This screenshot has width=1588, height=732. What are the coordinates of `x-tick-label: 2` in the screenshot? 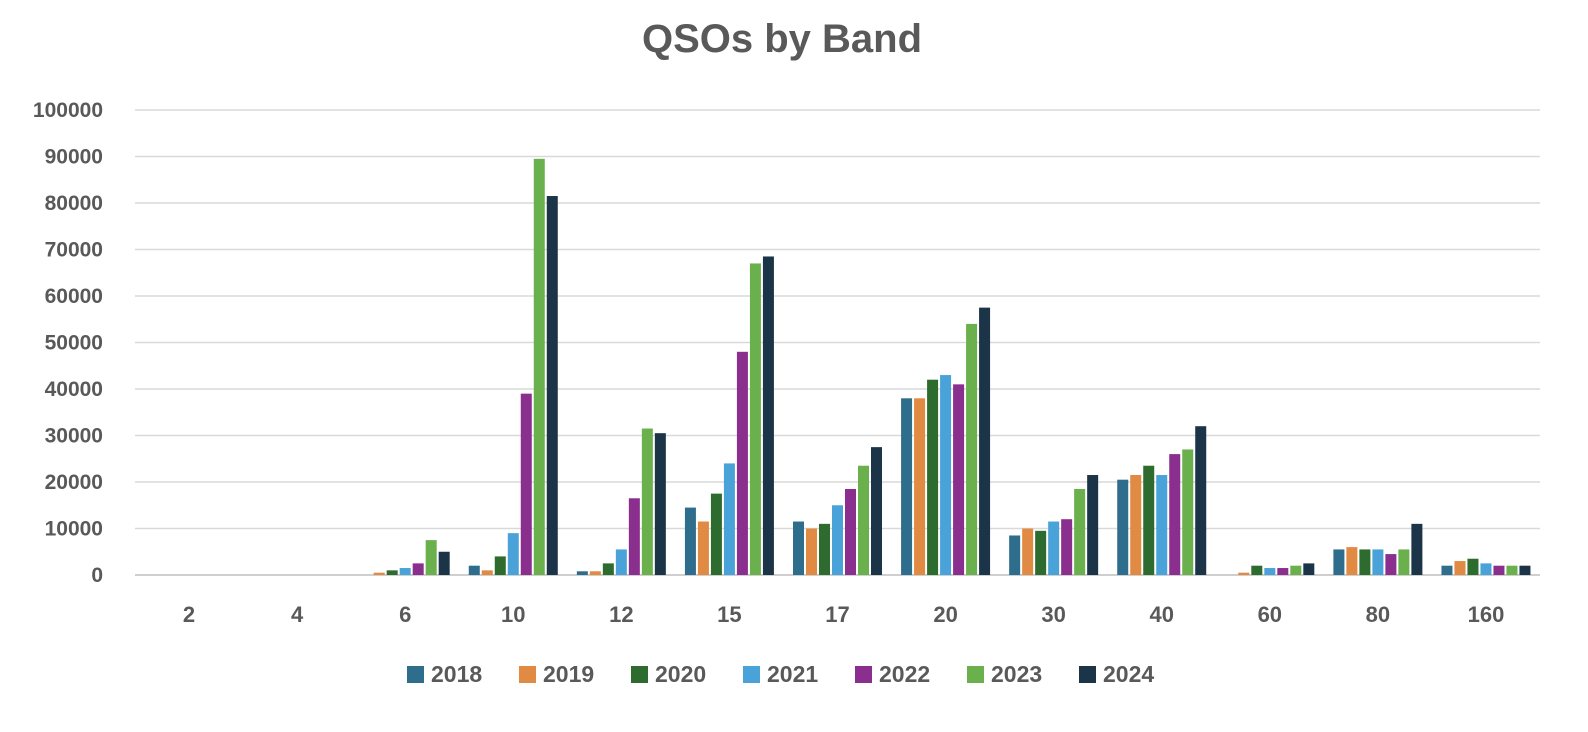 It's located at (189, 614).